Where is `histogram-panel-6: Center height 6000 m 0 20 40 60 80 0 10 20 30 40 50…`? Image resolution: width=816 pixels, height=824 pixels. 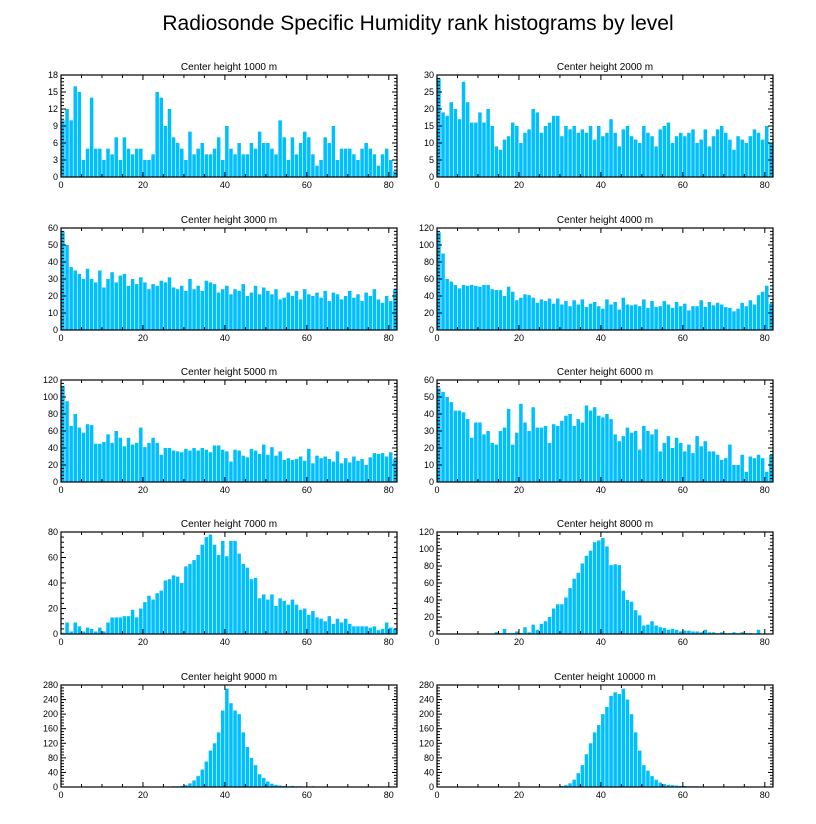
histogram-panel-6: Center height 6000 m 0 20 40 60 80 0 10 20 30 40 50… is located at coordinates (599, 431).